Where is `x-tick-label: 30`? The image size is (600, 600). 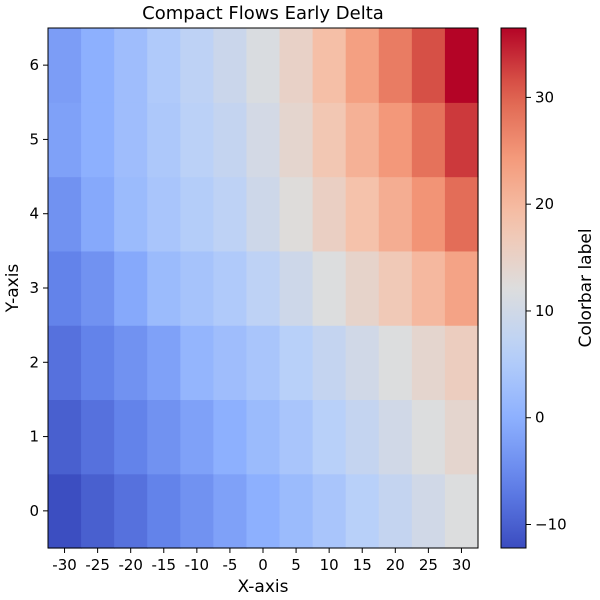
x-tick-label: 30 is located at coordinates (461, 565).